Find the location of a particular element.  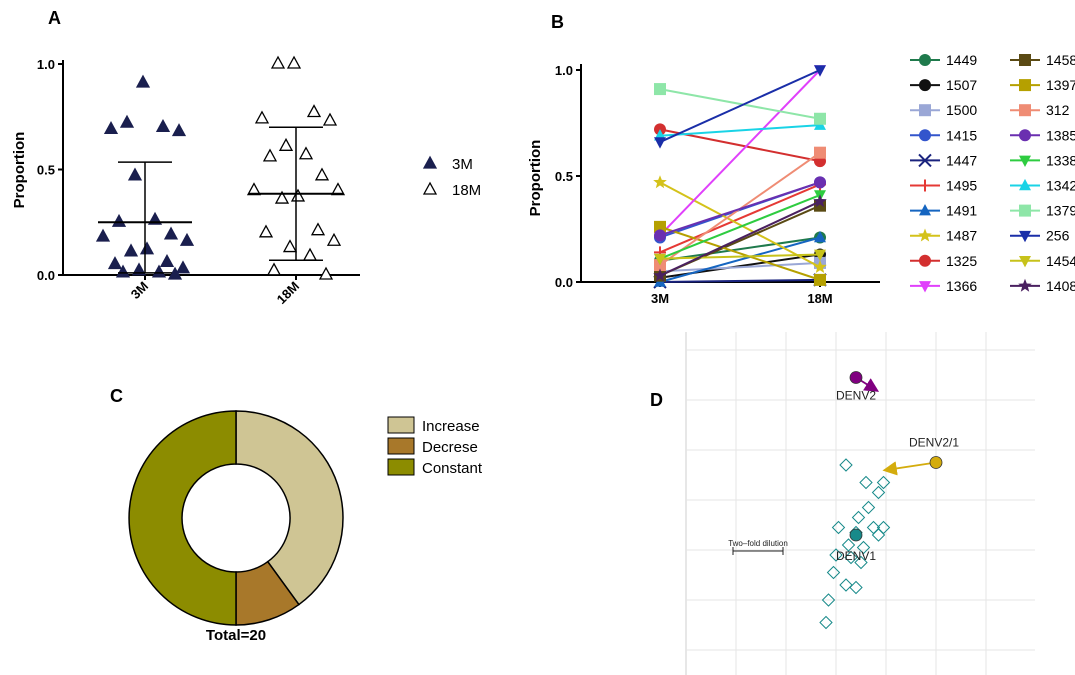

panel-b-legend-label: 1458 is located at coordinates (1060, 60).